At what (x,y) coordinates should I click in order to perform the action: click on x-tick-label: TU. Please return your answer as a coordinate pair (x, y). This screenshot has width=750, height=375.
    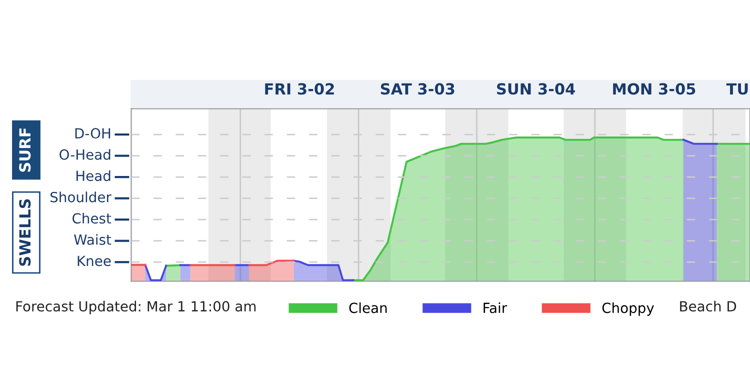
    Looking at the image, I should click on (737, 89).